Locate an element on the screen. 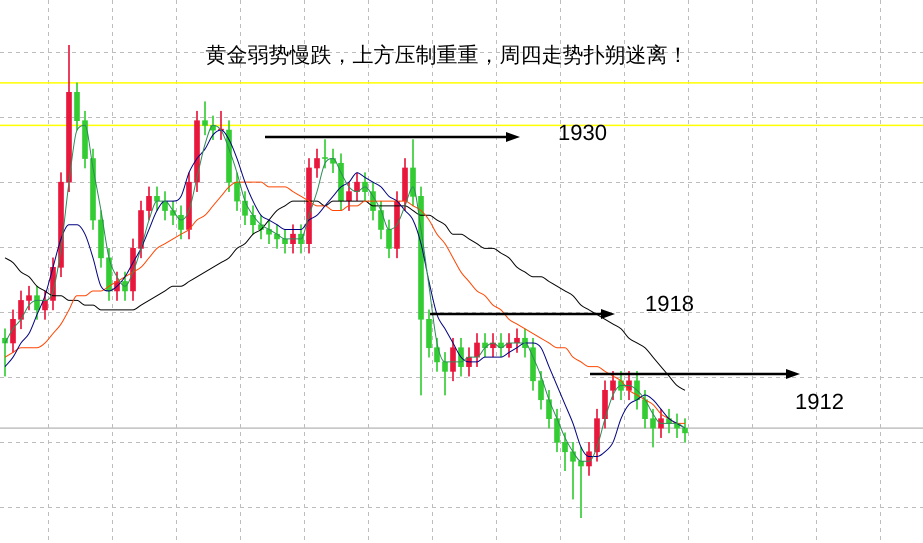 This screenshot has width=923, height=543. chart-title: 黄金弱势慢跌，上方压制重重，周四走势扑朔迷离！ is located at coordinates (447, 55).